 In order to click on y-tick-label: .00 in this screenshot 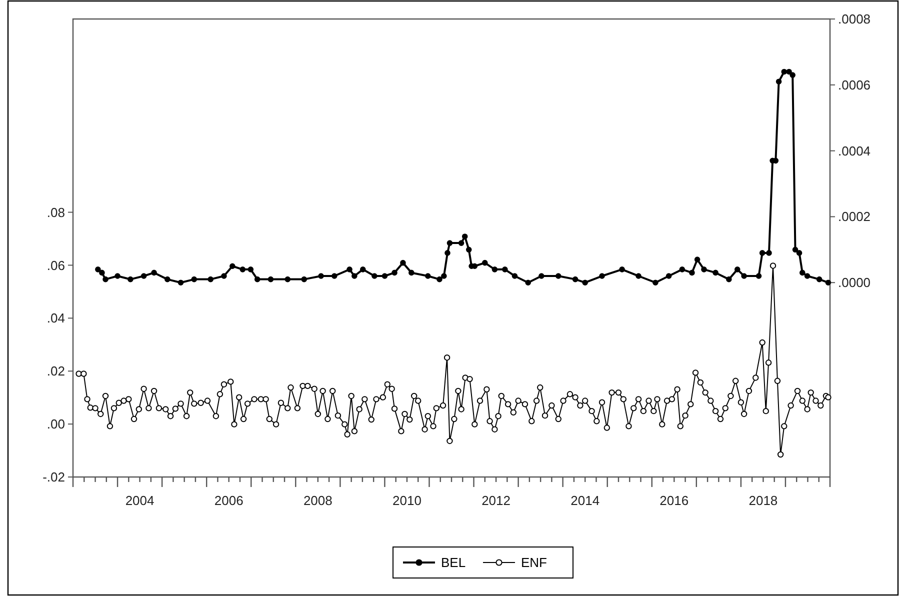, I will do `click(55, 424)`.